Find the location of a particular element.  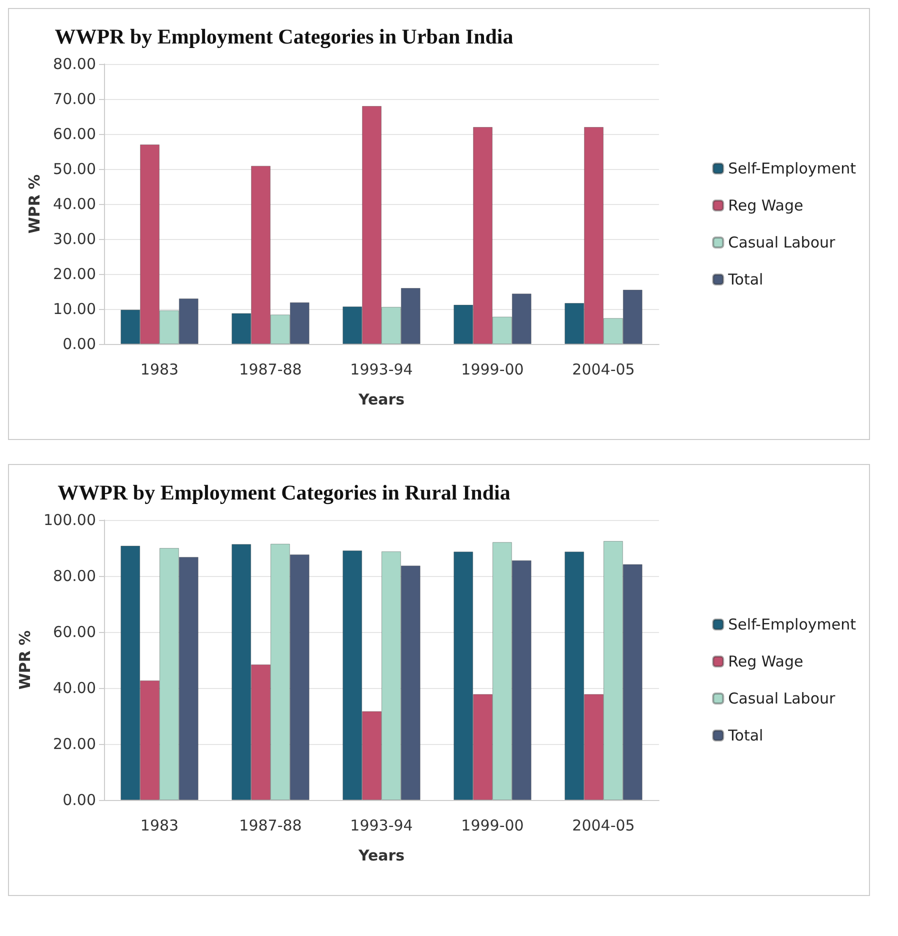

y-tick-label: 30.00 is located at coordinates (74, 239).